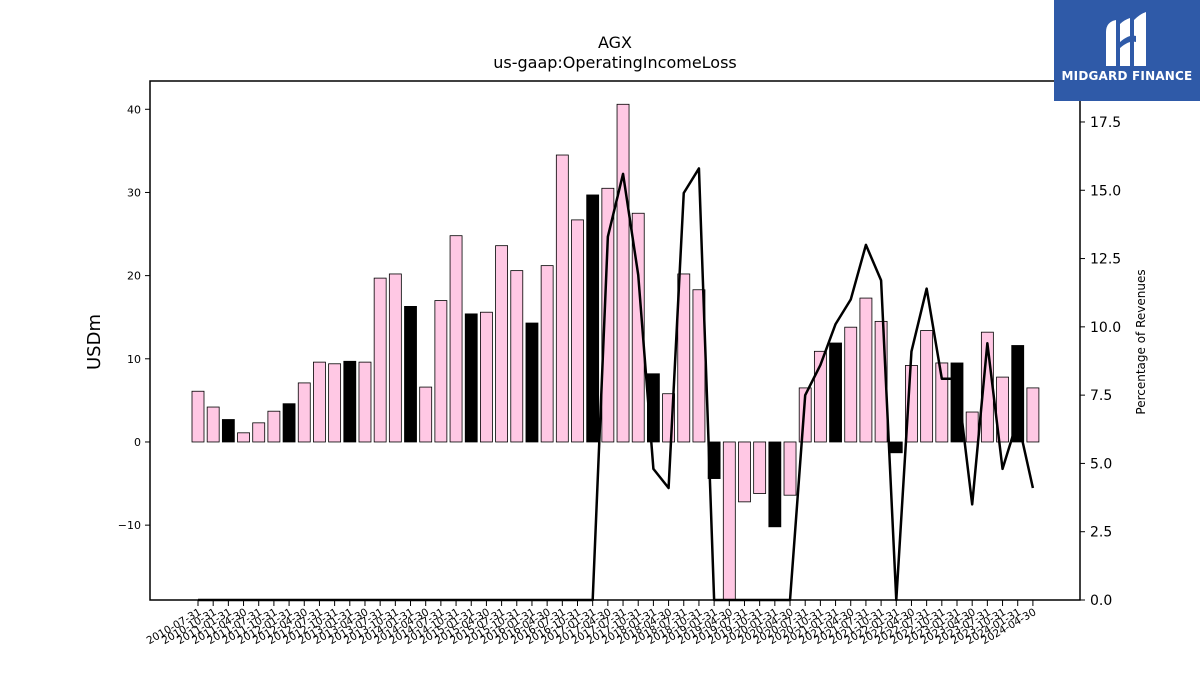  What do you see at coordinates (615, 62) in the screenshot?
I see `chart-subtitle: us-gaap:OperatingIncomeLoss` at bounding box center [615, 62].